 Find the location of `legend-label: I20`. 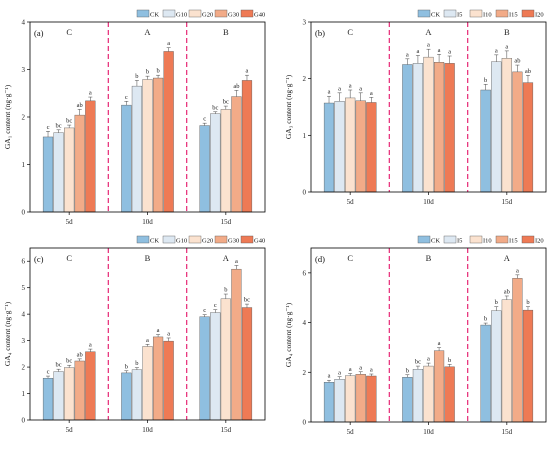

legend-label: I20 is located at coordinates (539, 15).